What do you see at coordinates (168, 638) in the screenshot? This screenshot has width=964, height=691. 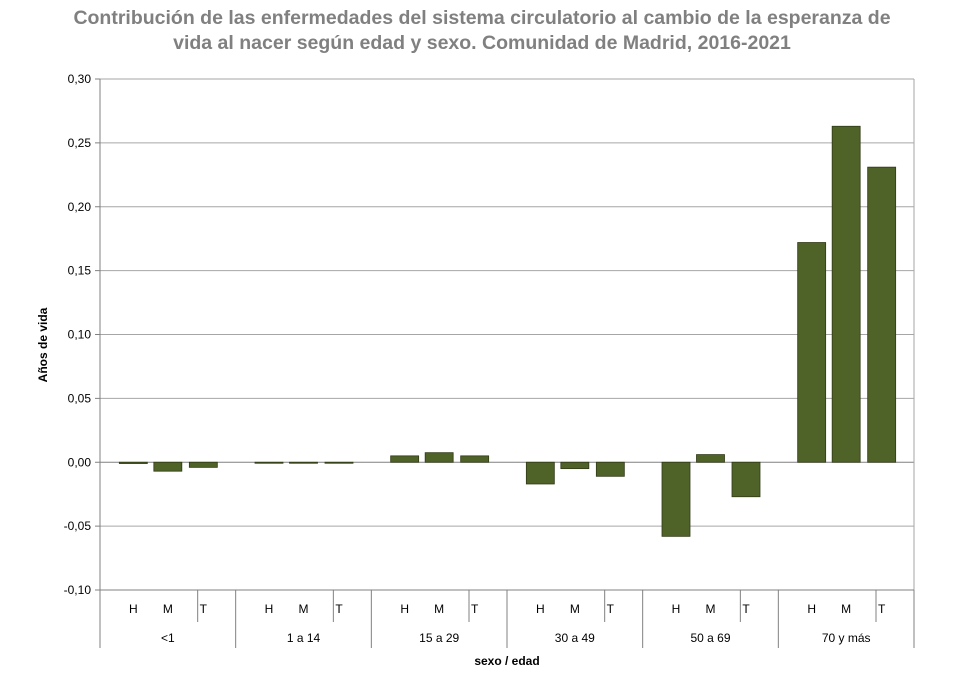 I see `x-age-group-label: <1` at bounding box center [168, 638].